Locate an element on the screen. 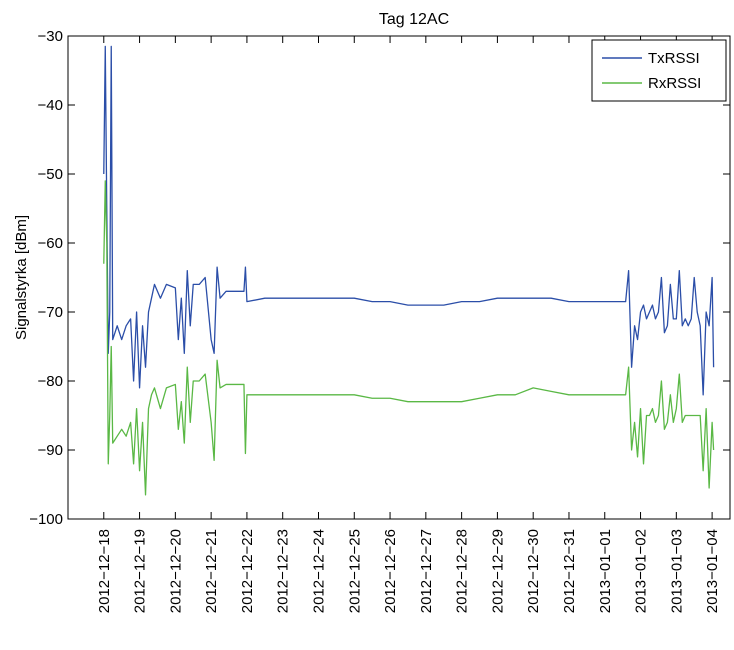  x-tick-label: 2013−01−01 is located at coordinates (605, 571).